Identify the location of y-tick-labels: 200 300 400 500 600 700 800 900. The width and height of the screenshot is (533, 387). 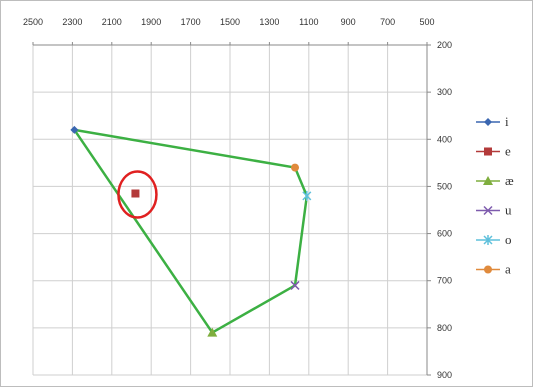
(444, 210).